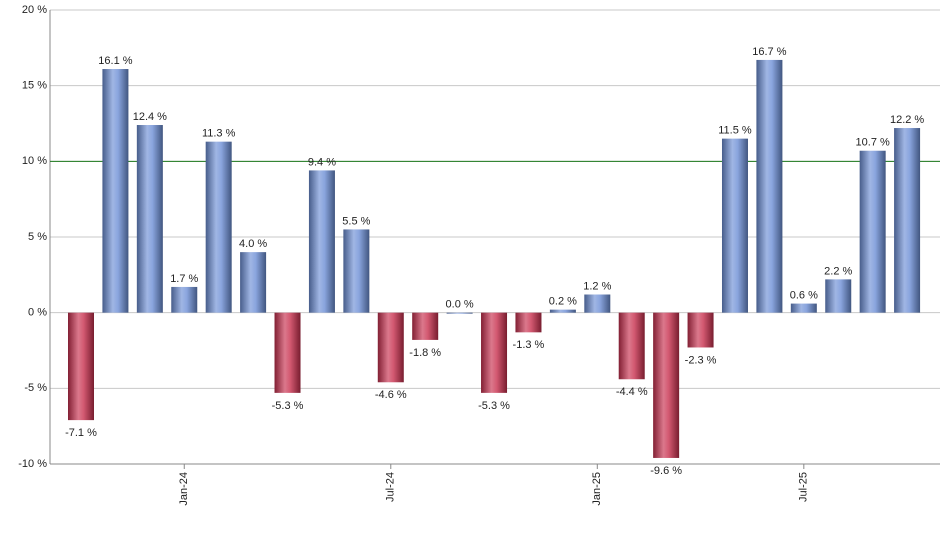 This screenshot has height=555, width=940. I want to click on x-tick-label: Jan-24, so click(184, 489).